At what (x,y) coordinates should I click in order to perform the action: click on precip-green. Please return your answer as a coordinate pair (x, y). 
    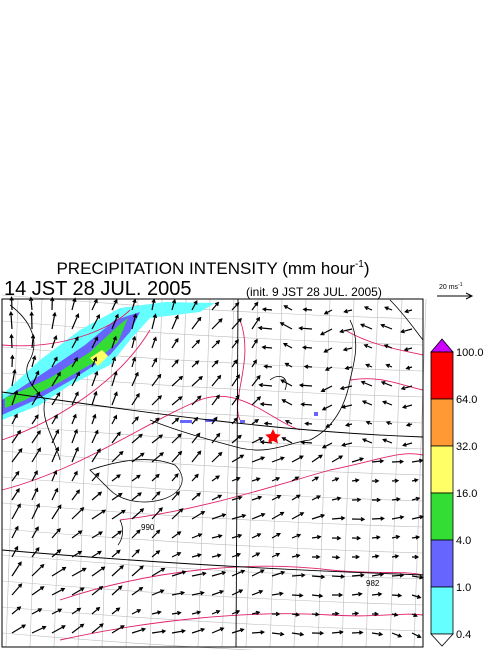
    Looking at the image, I should click on (66, 363).